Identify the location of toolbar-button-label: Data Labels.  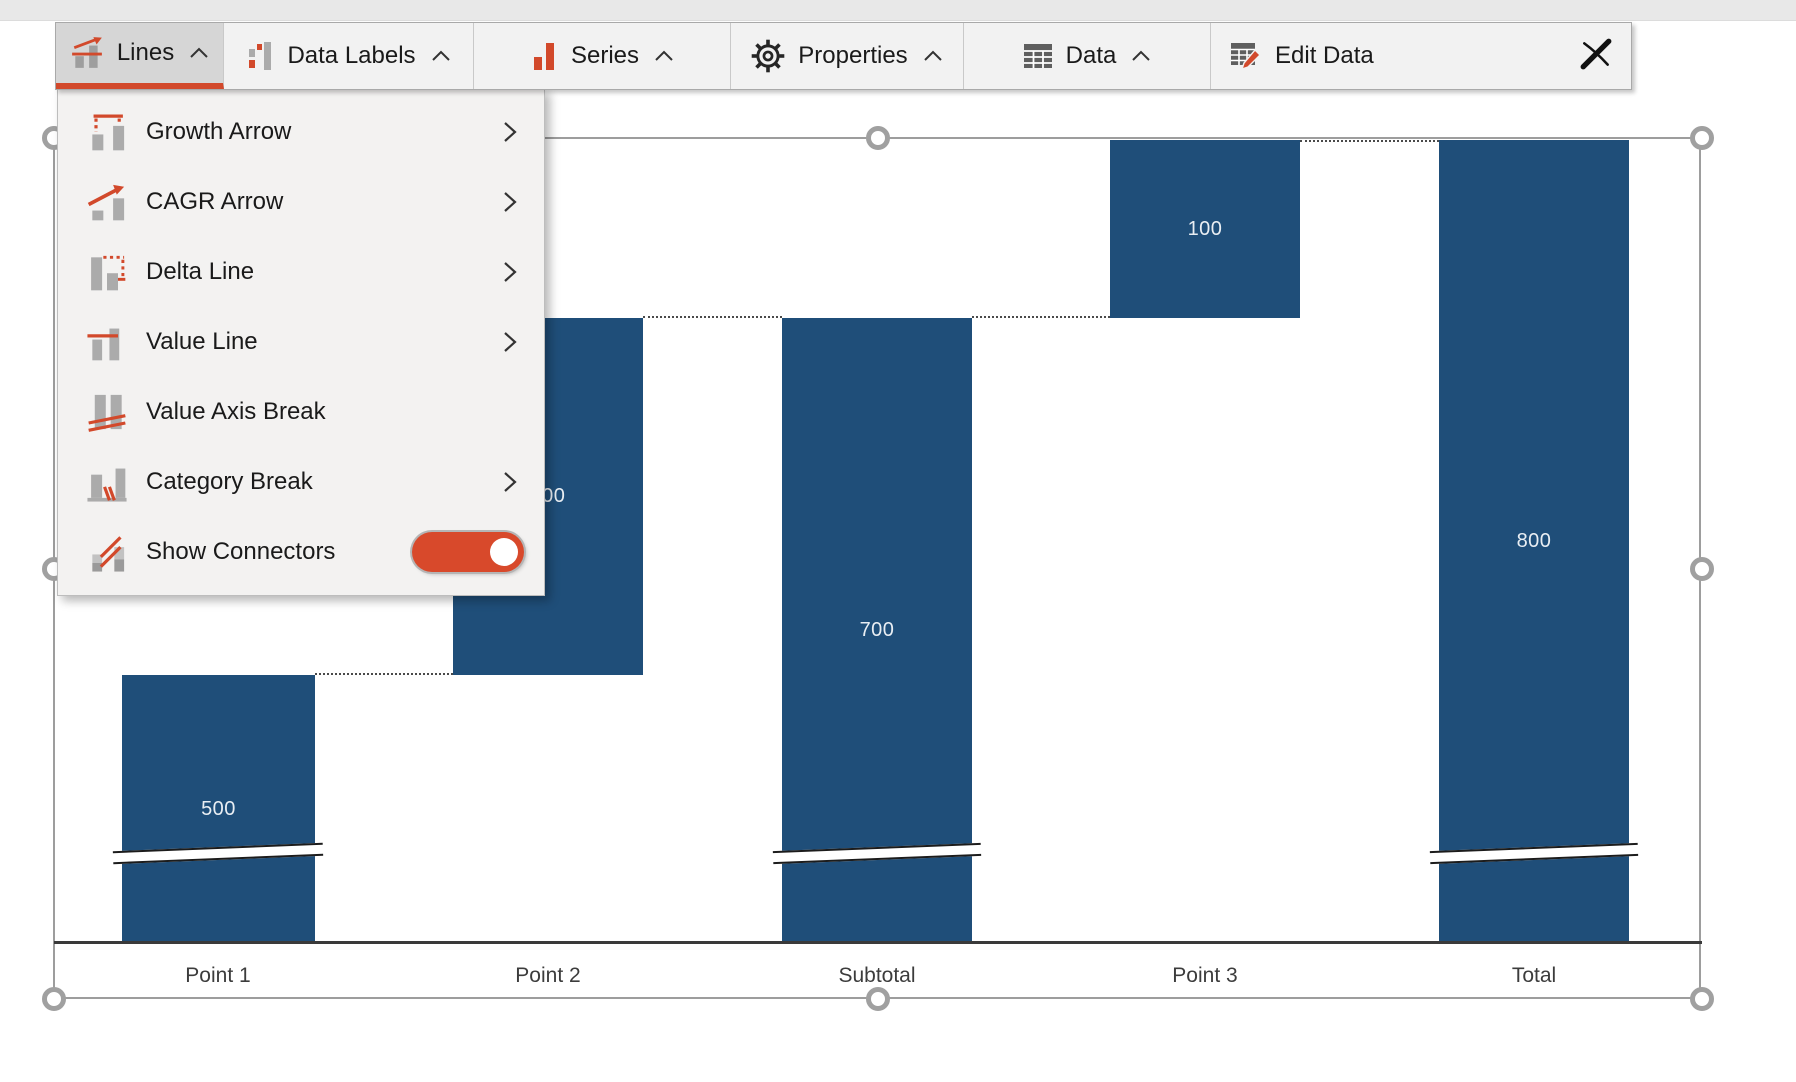
(351, 55).